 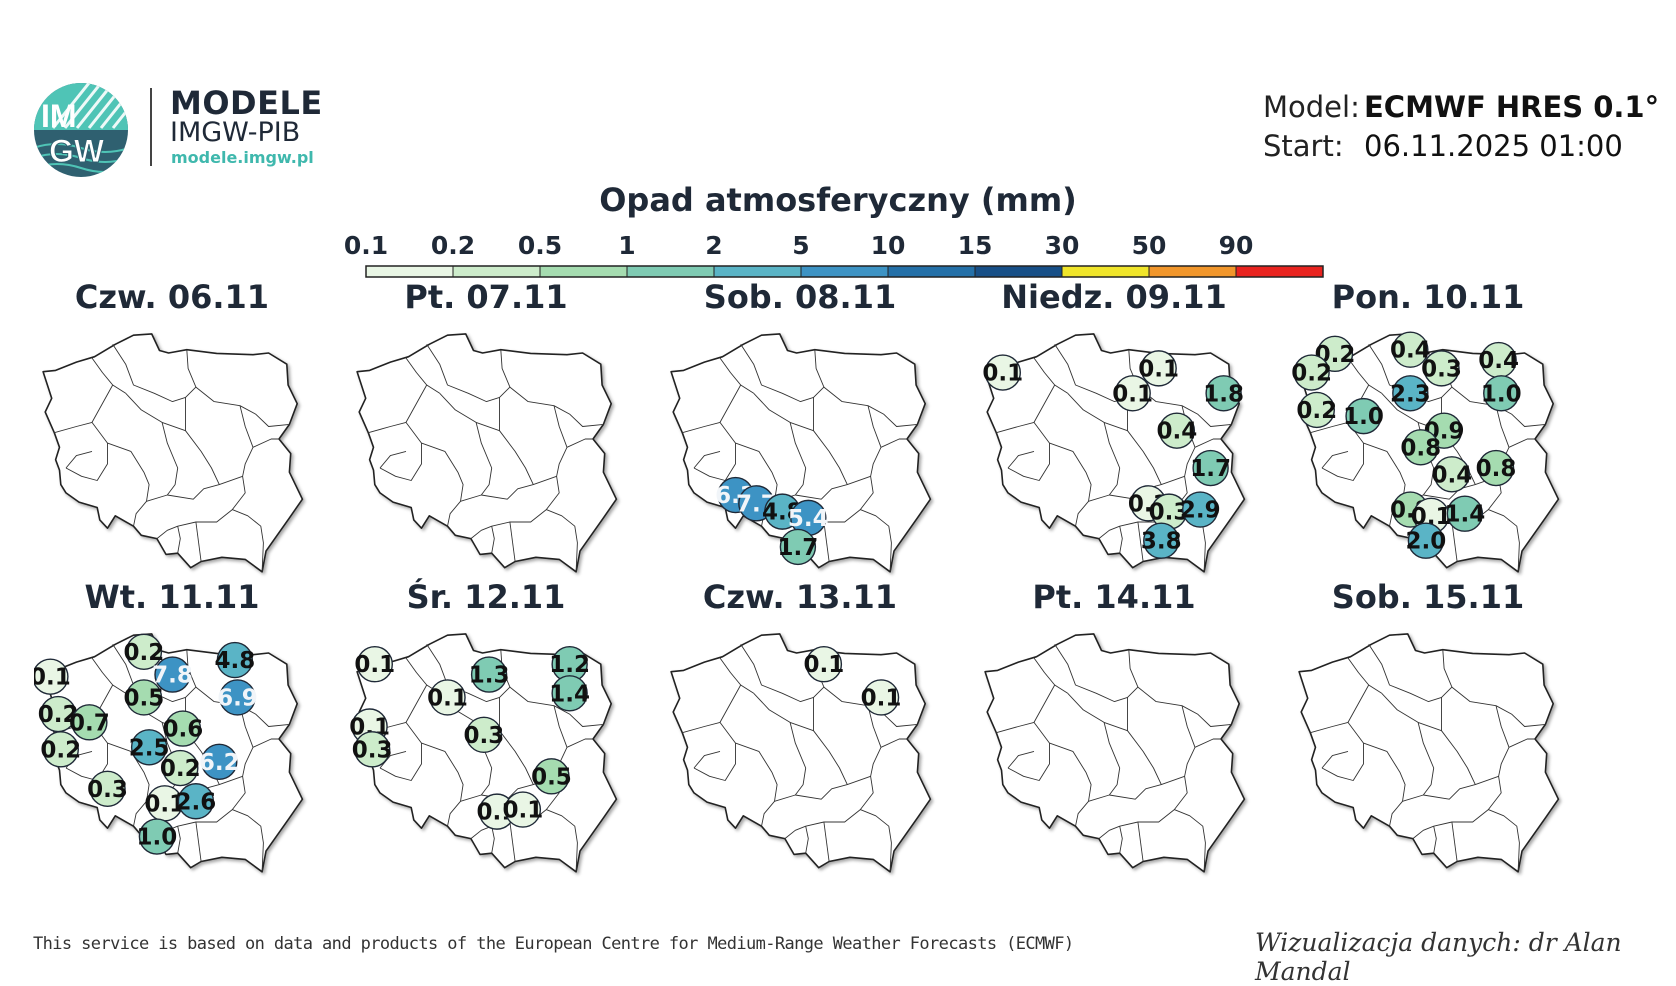 I want to click on brand-subtitle: IMGW-PIB, so click(x=235, y=132).